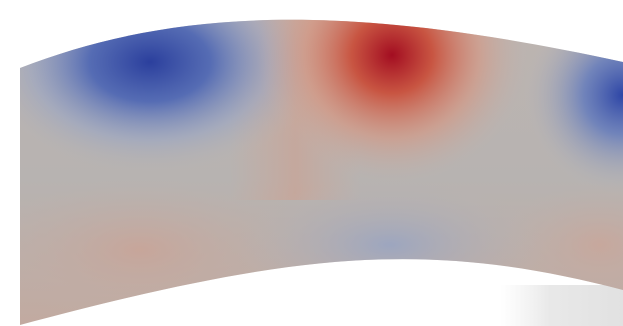 This screenshot has height=326, width=623. What do you see at coordinates (561, 305) in the screenshot?
I see `ground-shadow` at bounding box center [561, 305].